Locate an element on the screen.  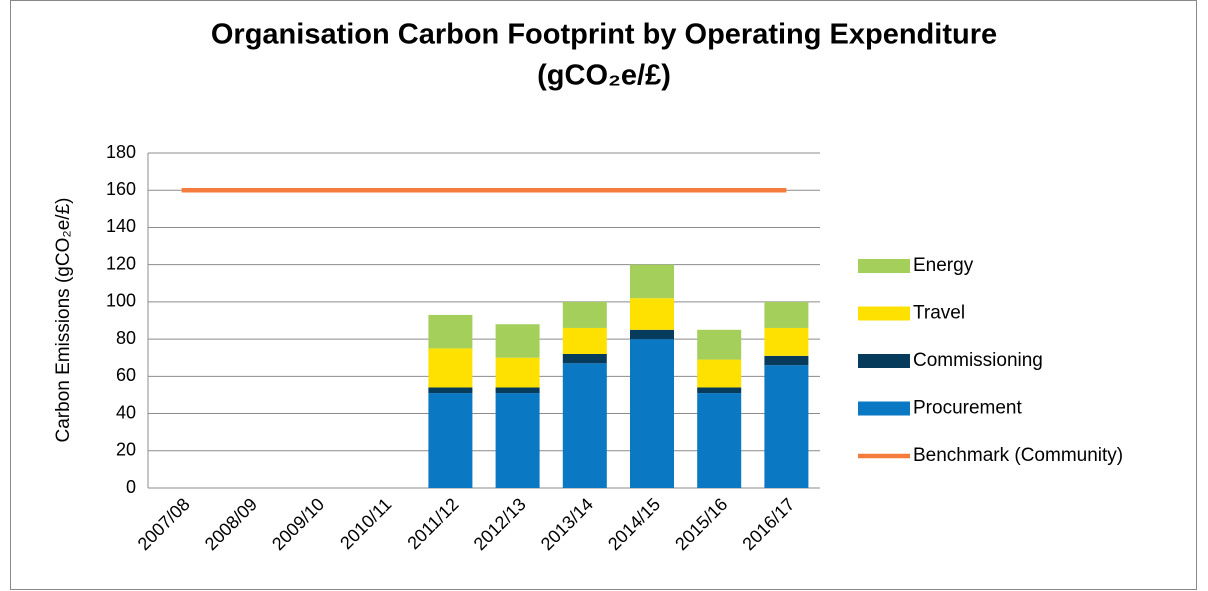
legend-label: Travel is located at coordinates (939, 313).